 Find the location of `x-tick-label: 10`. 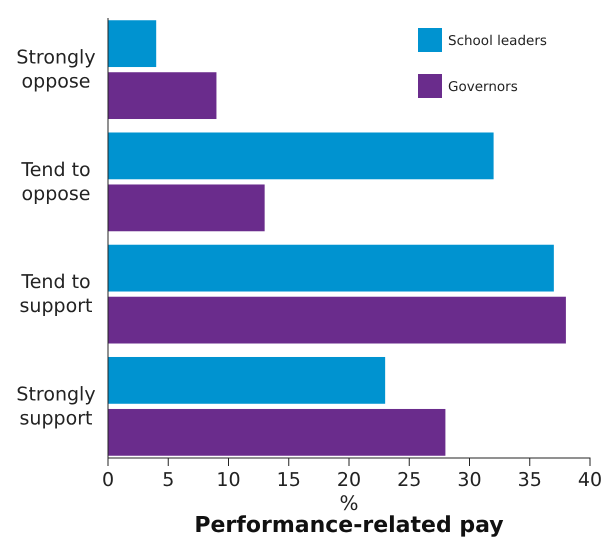

x-tick-label: 10 is located at coordinates (228, 480).